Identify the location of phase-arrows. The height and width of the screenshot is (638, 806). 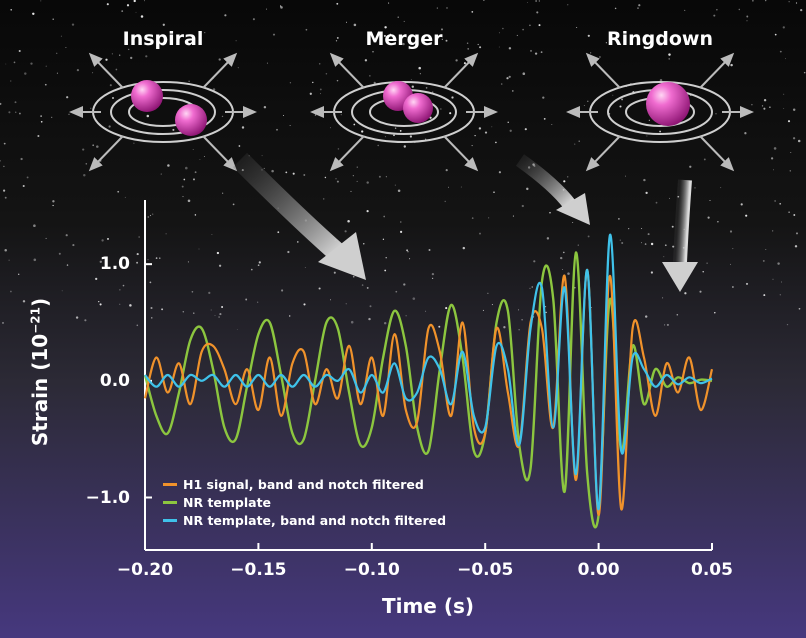
(465, 222).